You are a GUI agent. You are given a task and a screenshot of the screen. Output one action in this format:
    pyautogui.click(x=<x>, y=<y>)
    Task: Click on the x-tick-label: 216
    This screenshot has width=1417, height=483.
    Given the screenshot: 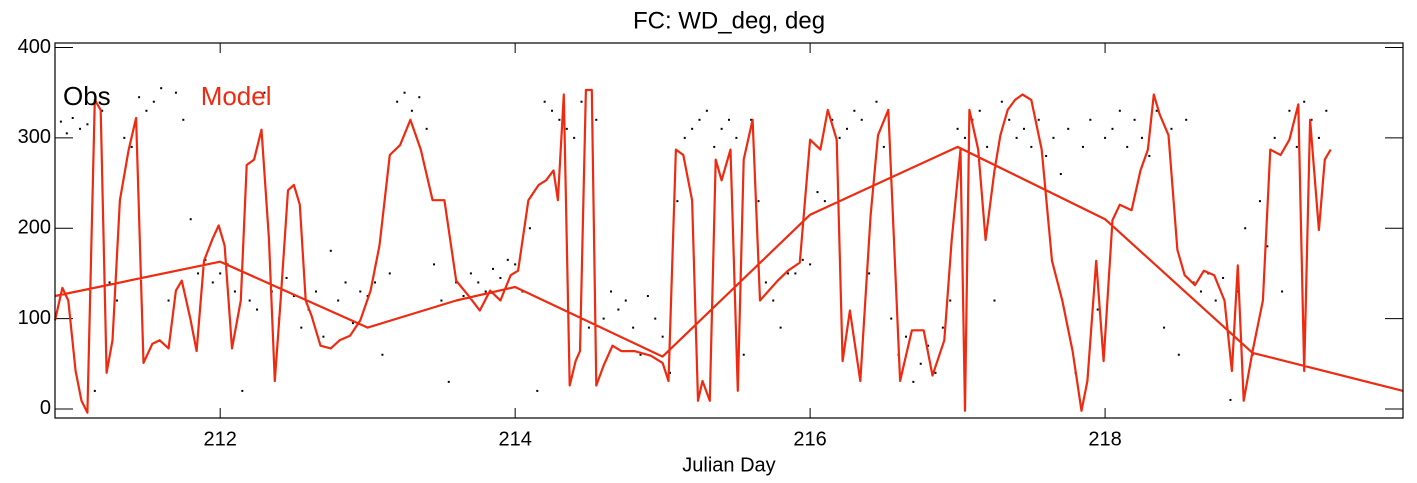 What is the action you would take?
    pyautogui.click(x=809, y=439)
    